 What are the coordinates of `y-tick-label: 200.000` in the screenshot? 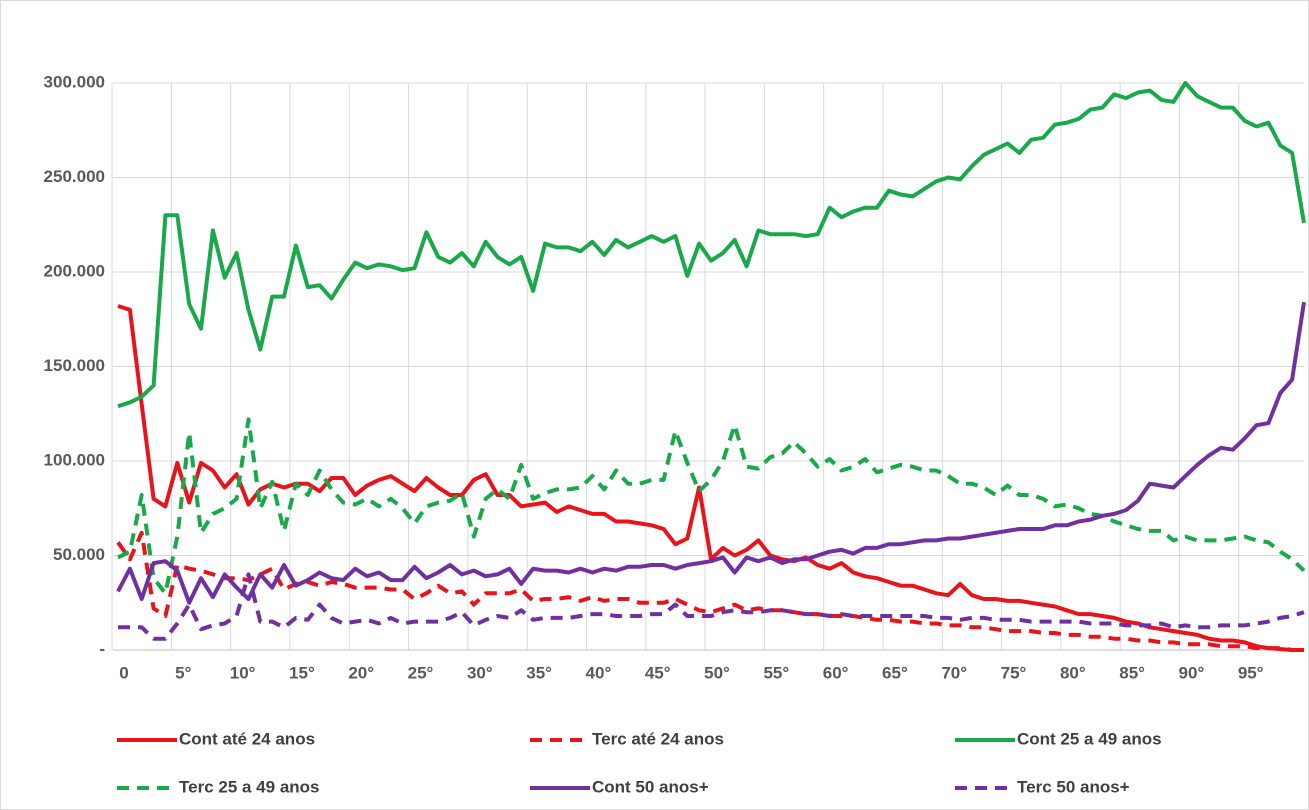 It's located at (74, 270).